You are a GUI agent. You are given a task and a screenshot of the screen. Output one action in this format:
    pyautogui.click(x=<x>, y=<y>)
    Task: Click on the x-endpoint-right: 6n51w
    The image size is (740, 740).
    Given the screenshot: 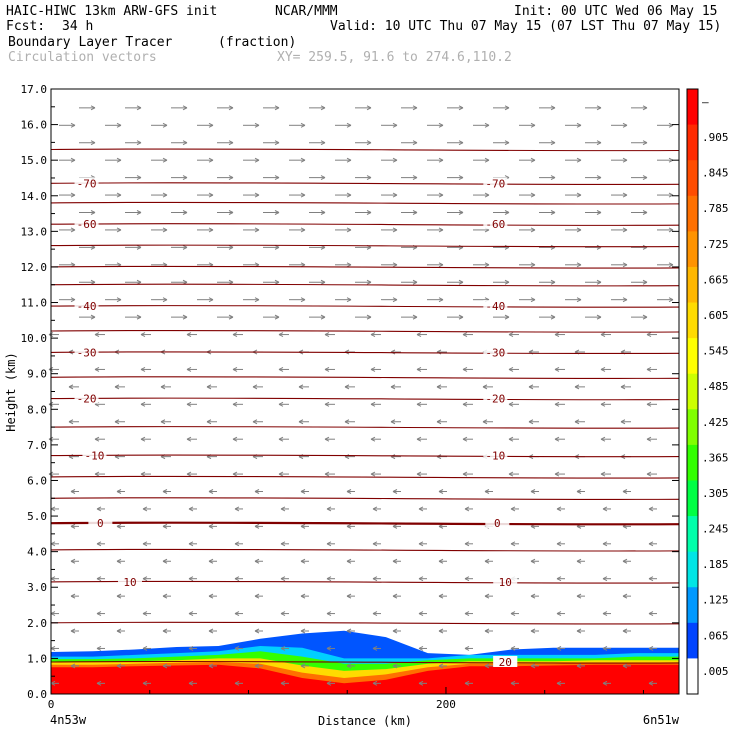 What is the action you would take?
    pyautogui.click(x=661, y=720)
    